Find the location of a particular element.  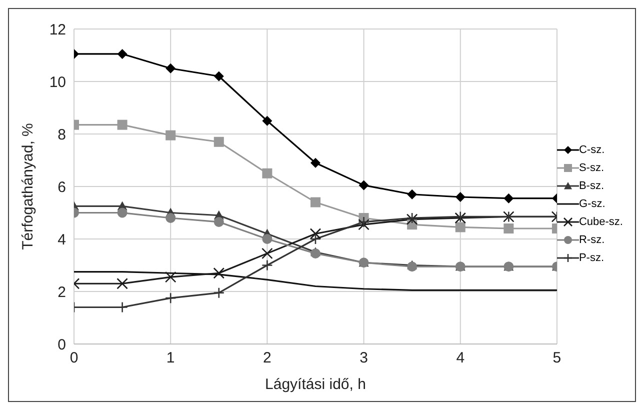

legend-label: B-sz. is located at coordinates (591, 186).